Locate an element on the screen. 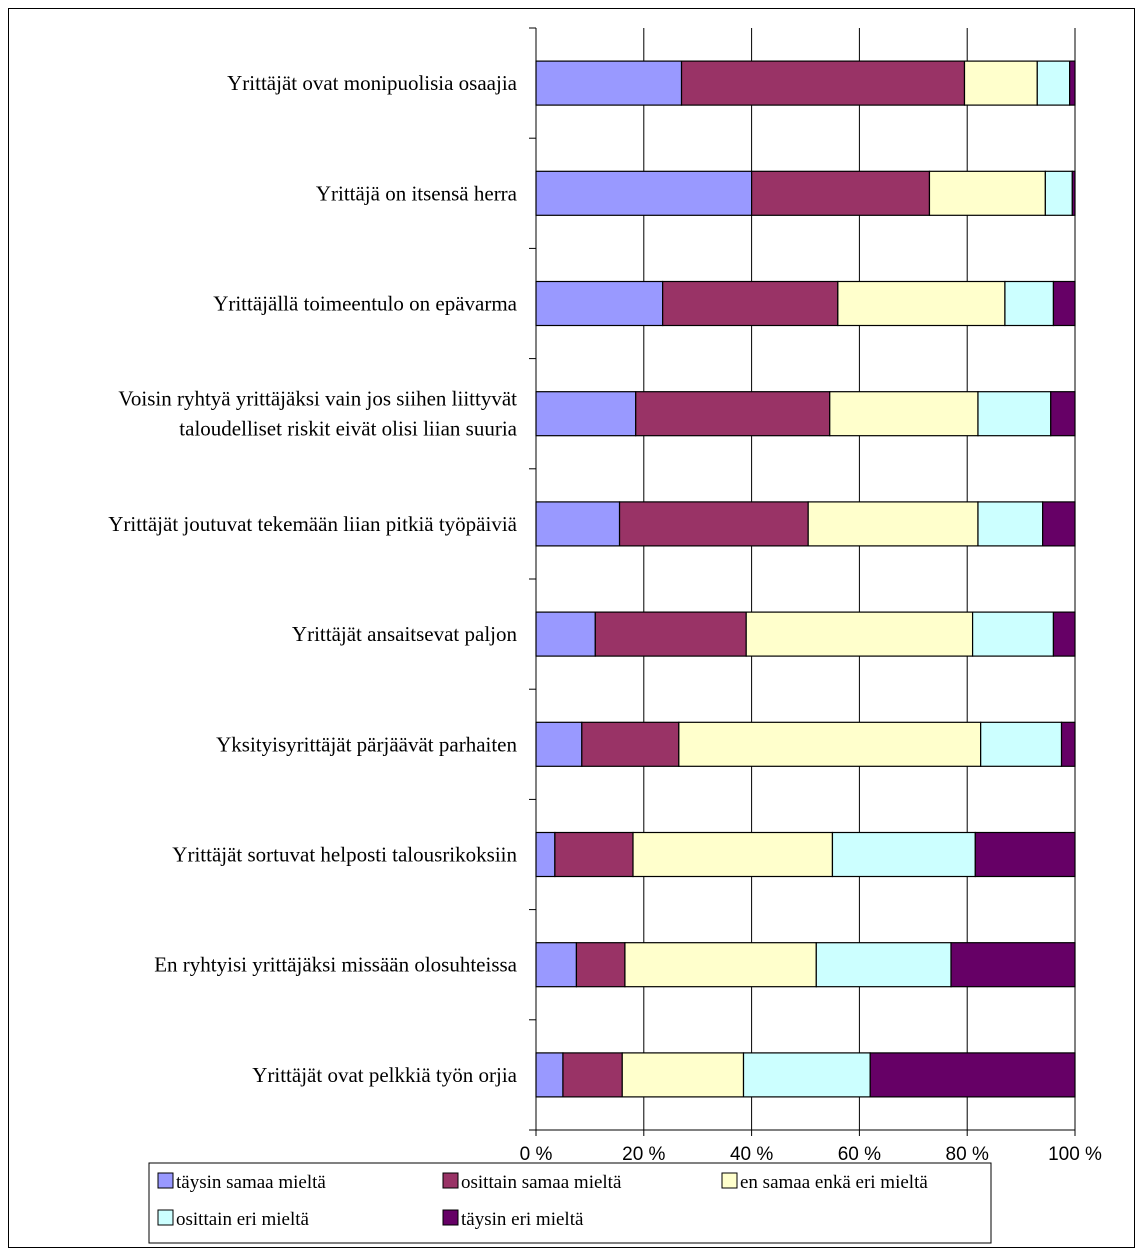 Image resolution: width=1143 pixels, height=1256 pixels. category-label: Yrittäjät ansaitsevat paljon is located at coordinates (405, 634).